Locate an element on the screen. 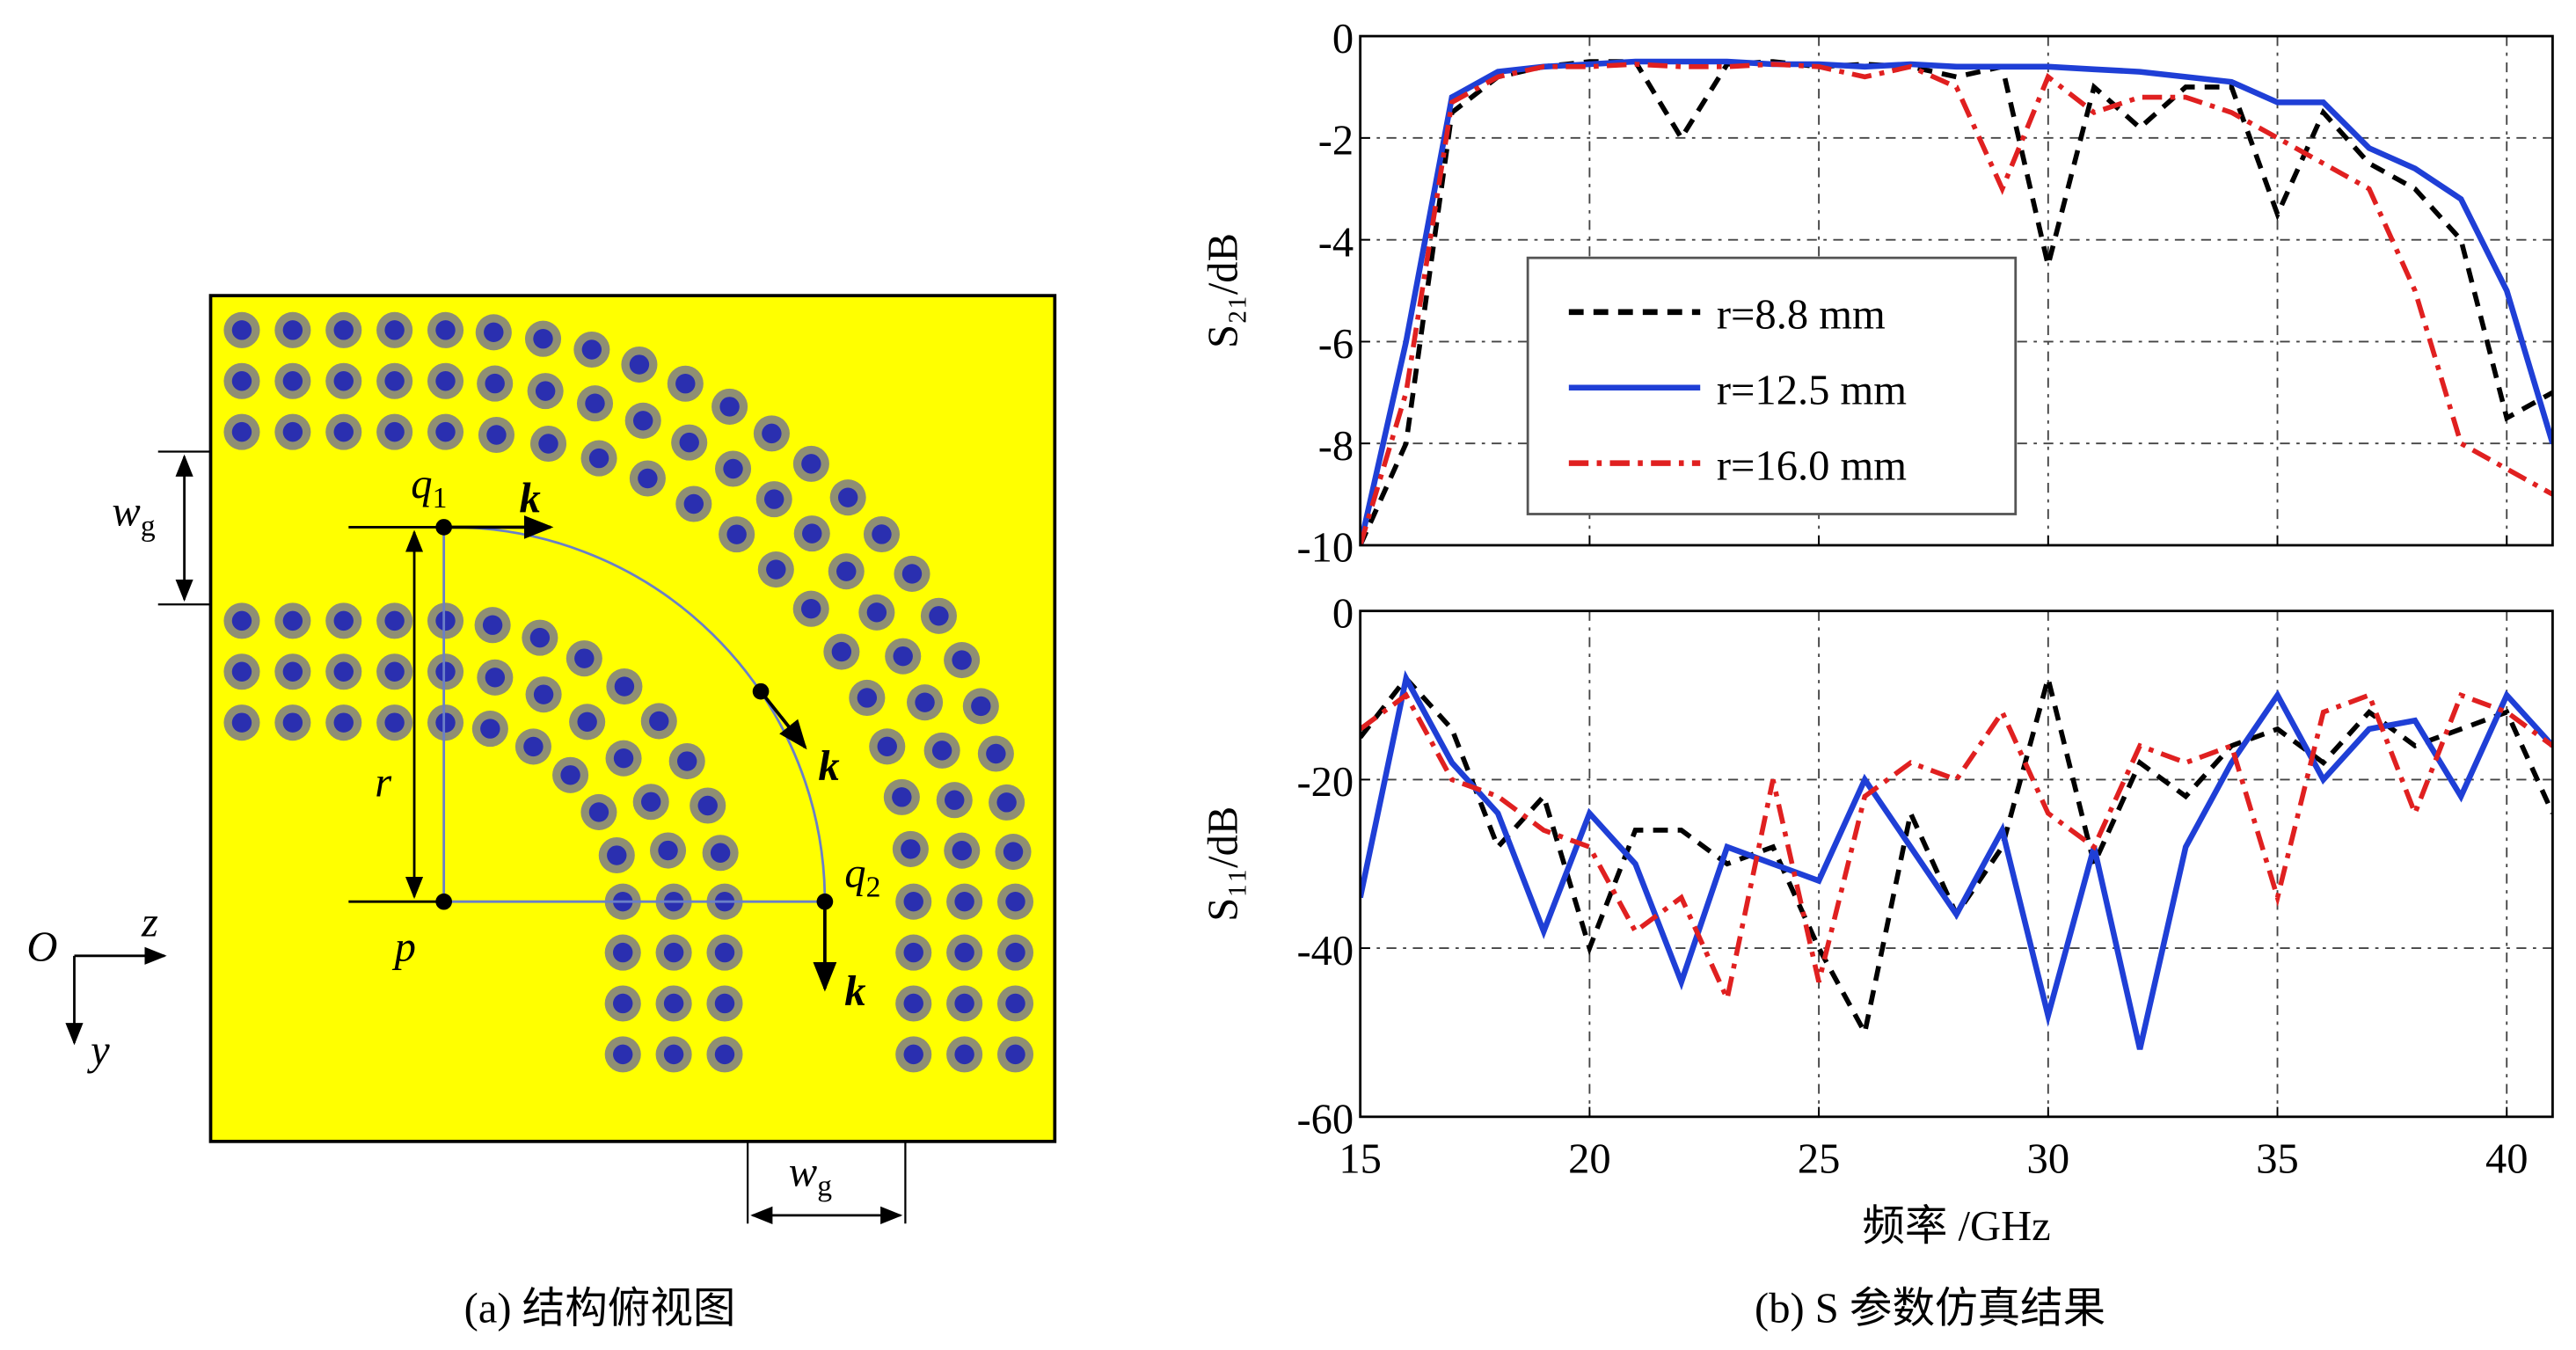  label-sub: 1 is located at coordinates (440, 498).